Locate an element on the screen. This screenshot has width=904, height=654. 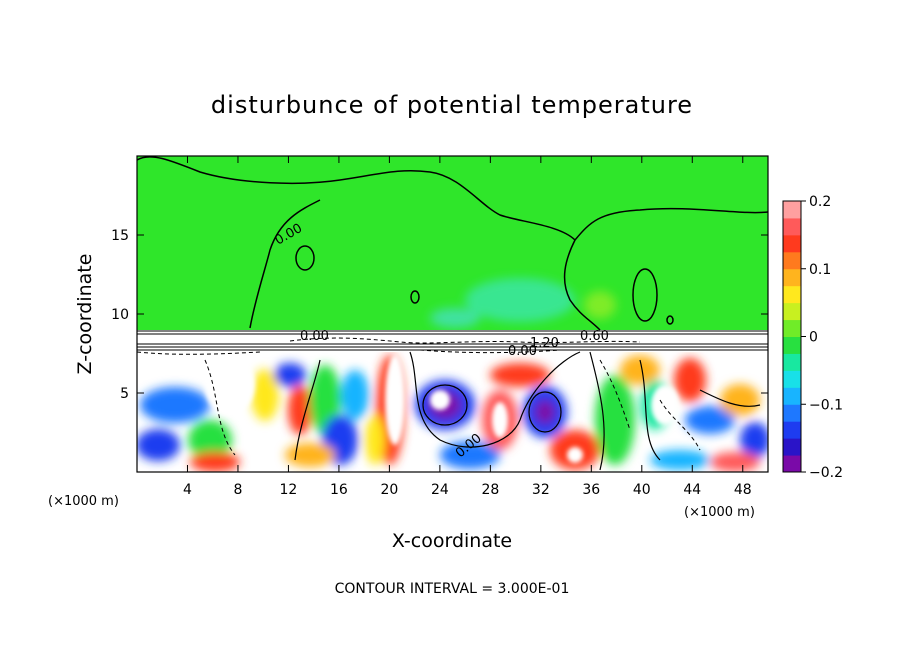
contour-label: 1.20 is located at coordinates (544, 343).